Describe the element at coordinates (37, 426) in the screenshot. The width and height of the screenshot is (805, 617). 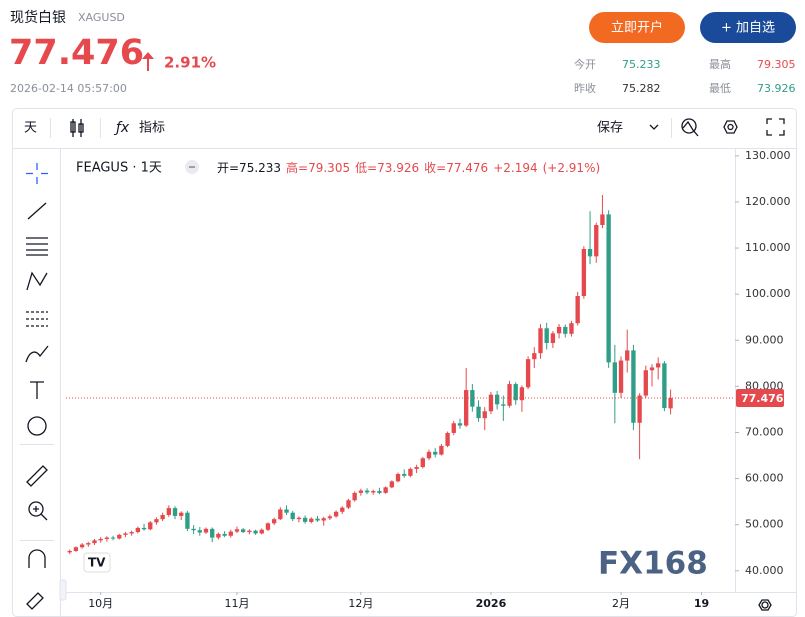
I see `emoji-tool` at that location.